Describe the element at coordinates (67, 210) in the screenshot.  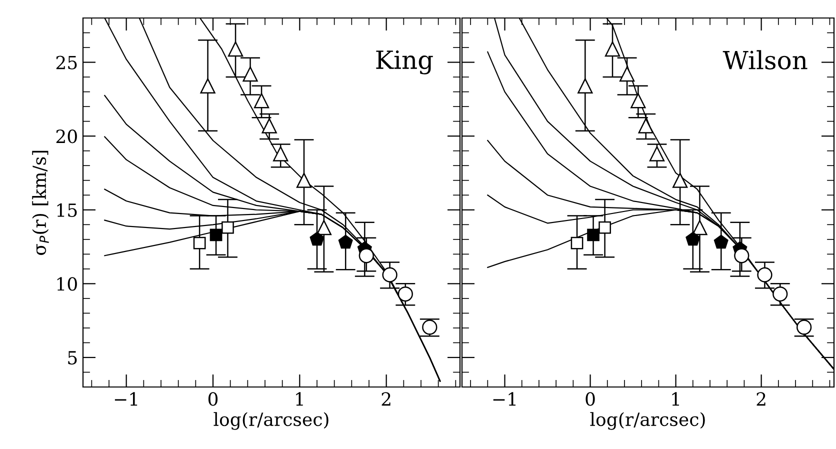
I see `y-tick-label: 15` at that location.